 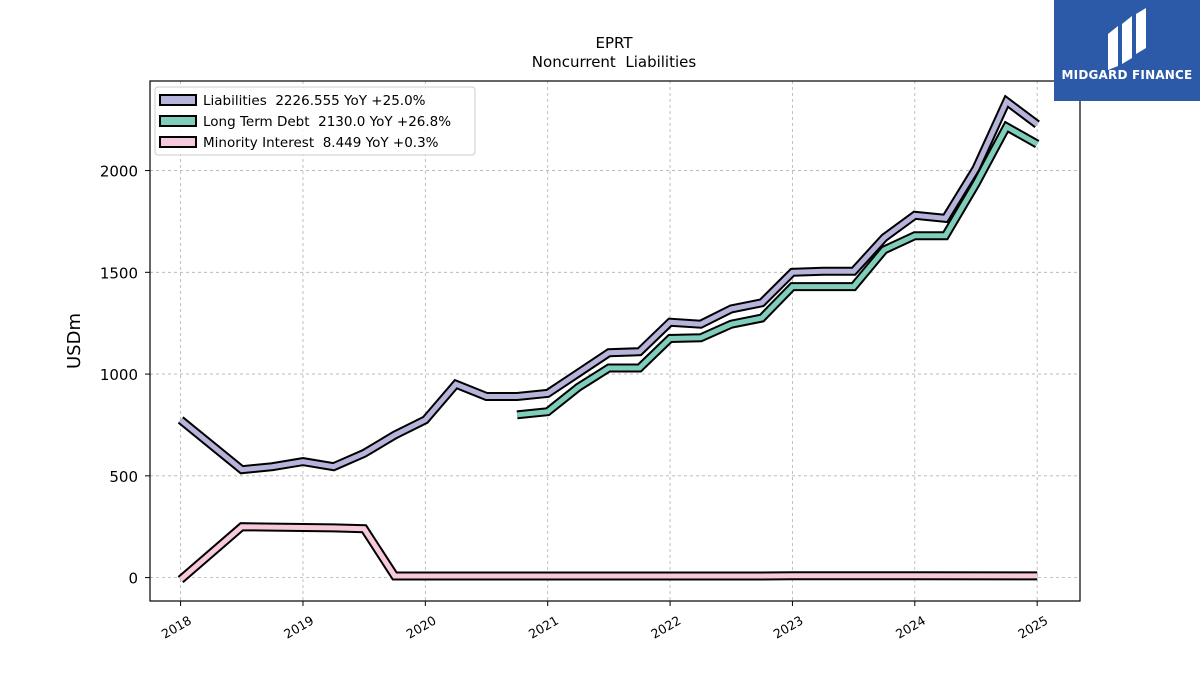 What do you see at coordinates (178, 121) in the screenshot?
I see `legend-swatch-long-term-debt` at bounding box center [178, 121].